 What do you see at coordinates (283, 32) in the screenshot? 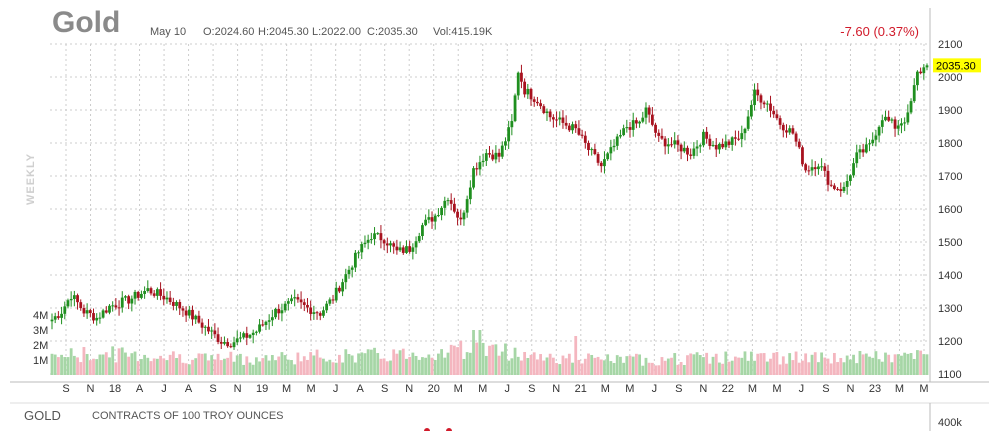
I see `high-value: H:2045.30` at bounding box center [283, 32].